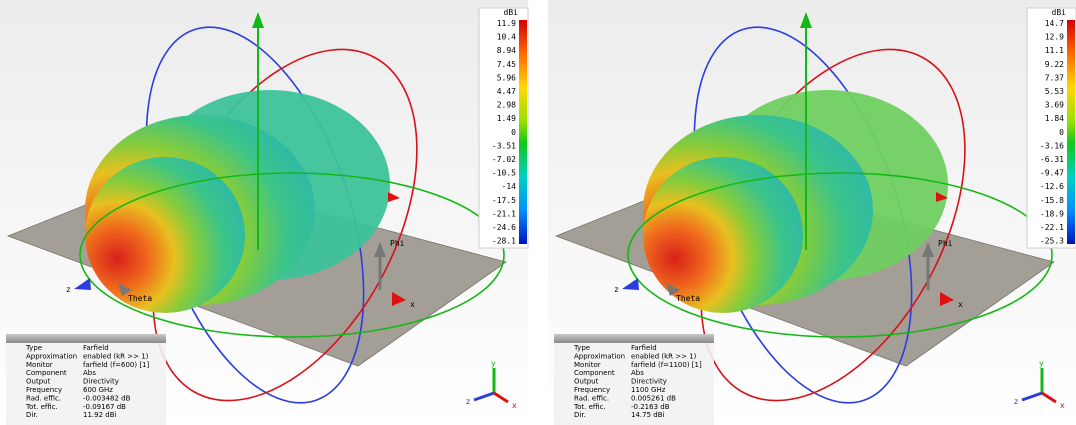  Describe the element at coordinates (666, 365) in the screenshot. I see `info-value: farfield (f=1100) [1]` at that location.